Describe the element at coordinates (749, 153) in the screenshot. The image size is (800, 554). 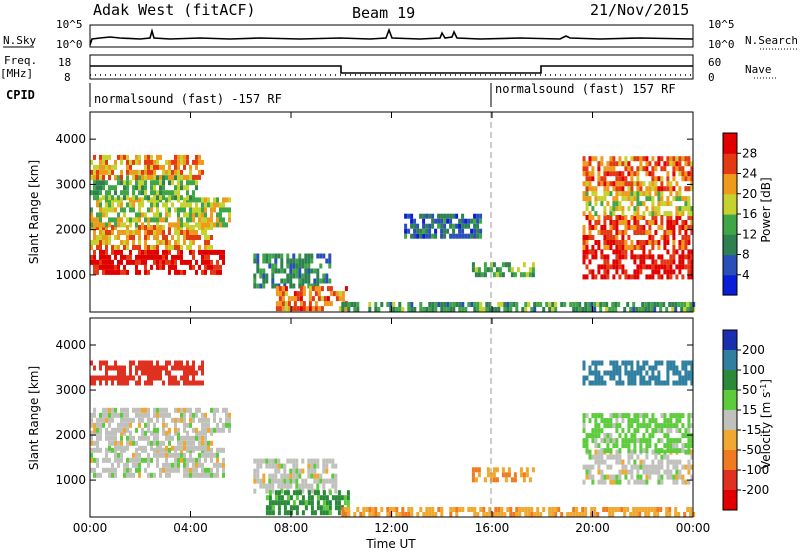
I see `colorbar-tick-label: 28` at that location.